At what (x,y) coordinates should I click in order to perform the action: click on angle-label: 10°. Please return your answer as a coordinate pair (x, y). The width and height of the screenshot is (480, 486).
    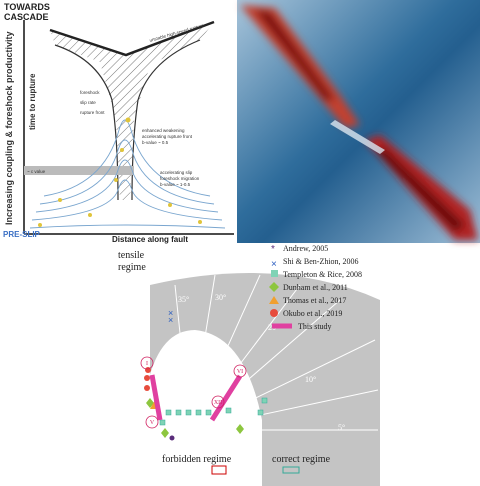
    Looking at the image, I should click on (310, 379).